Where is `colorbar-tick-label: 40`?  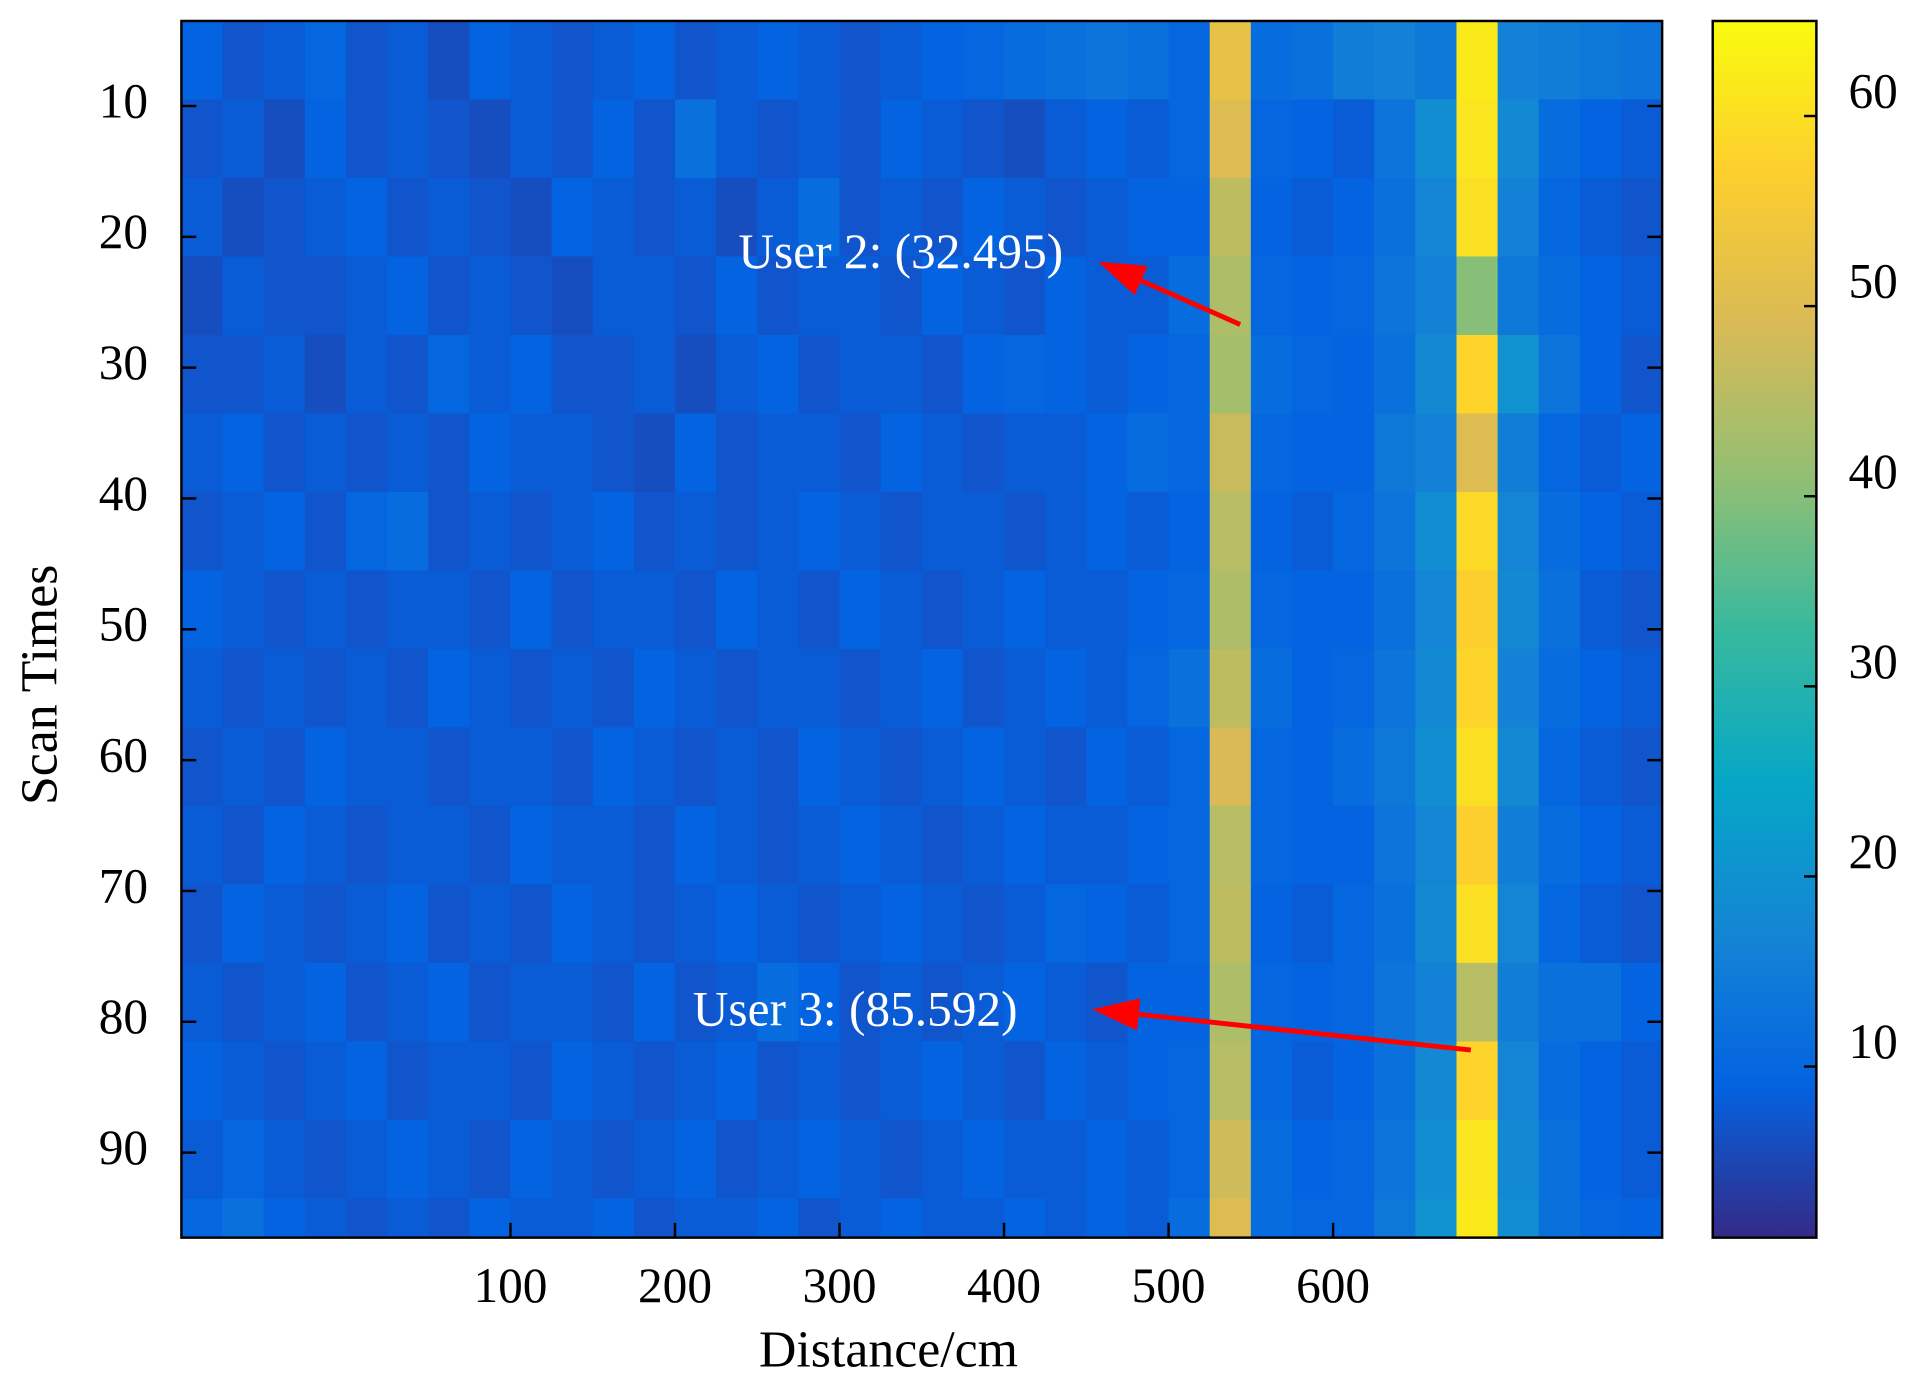 colorbar-tick-label: 40 is located at coordinates (1872, 471).